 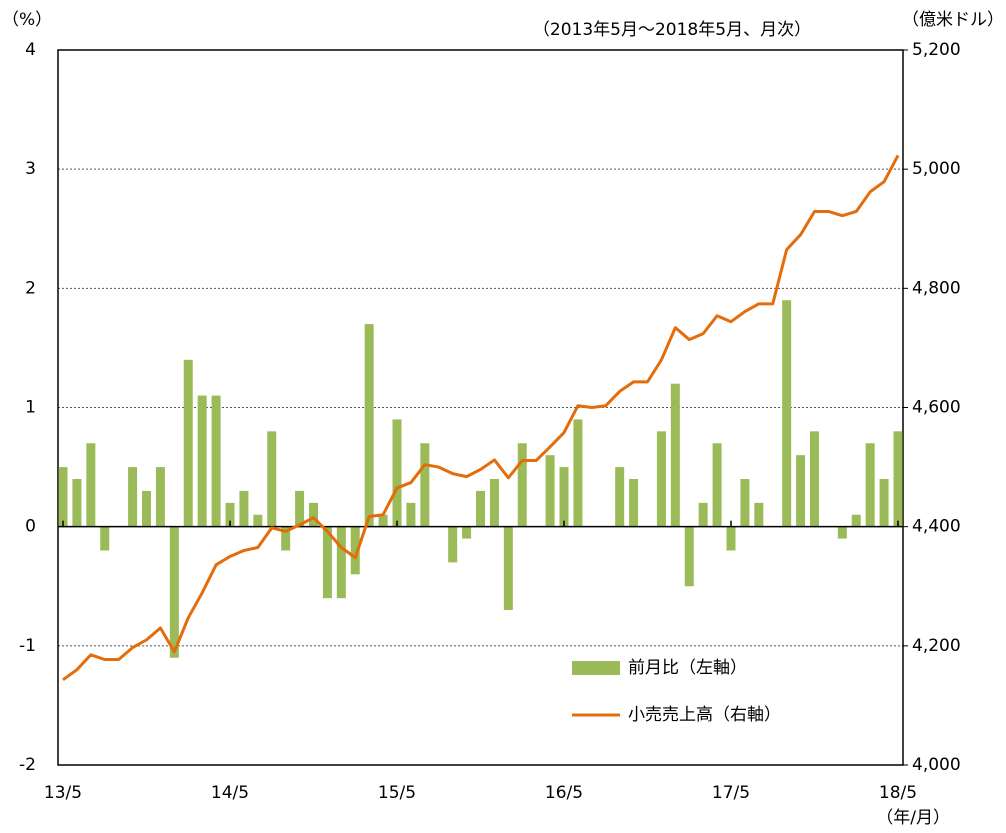 What do you see at coordinates (30, 527) in the screenshot?
I see `y-tick-label: 0` at bounding box center [30, 527].